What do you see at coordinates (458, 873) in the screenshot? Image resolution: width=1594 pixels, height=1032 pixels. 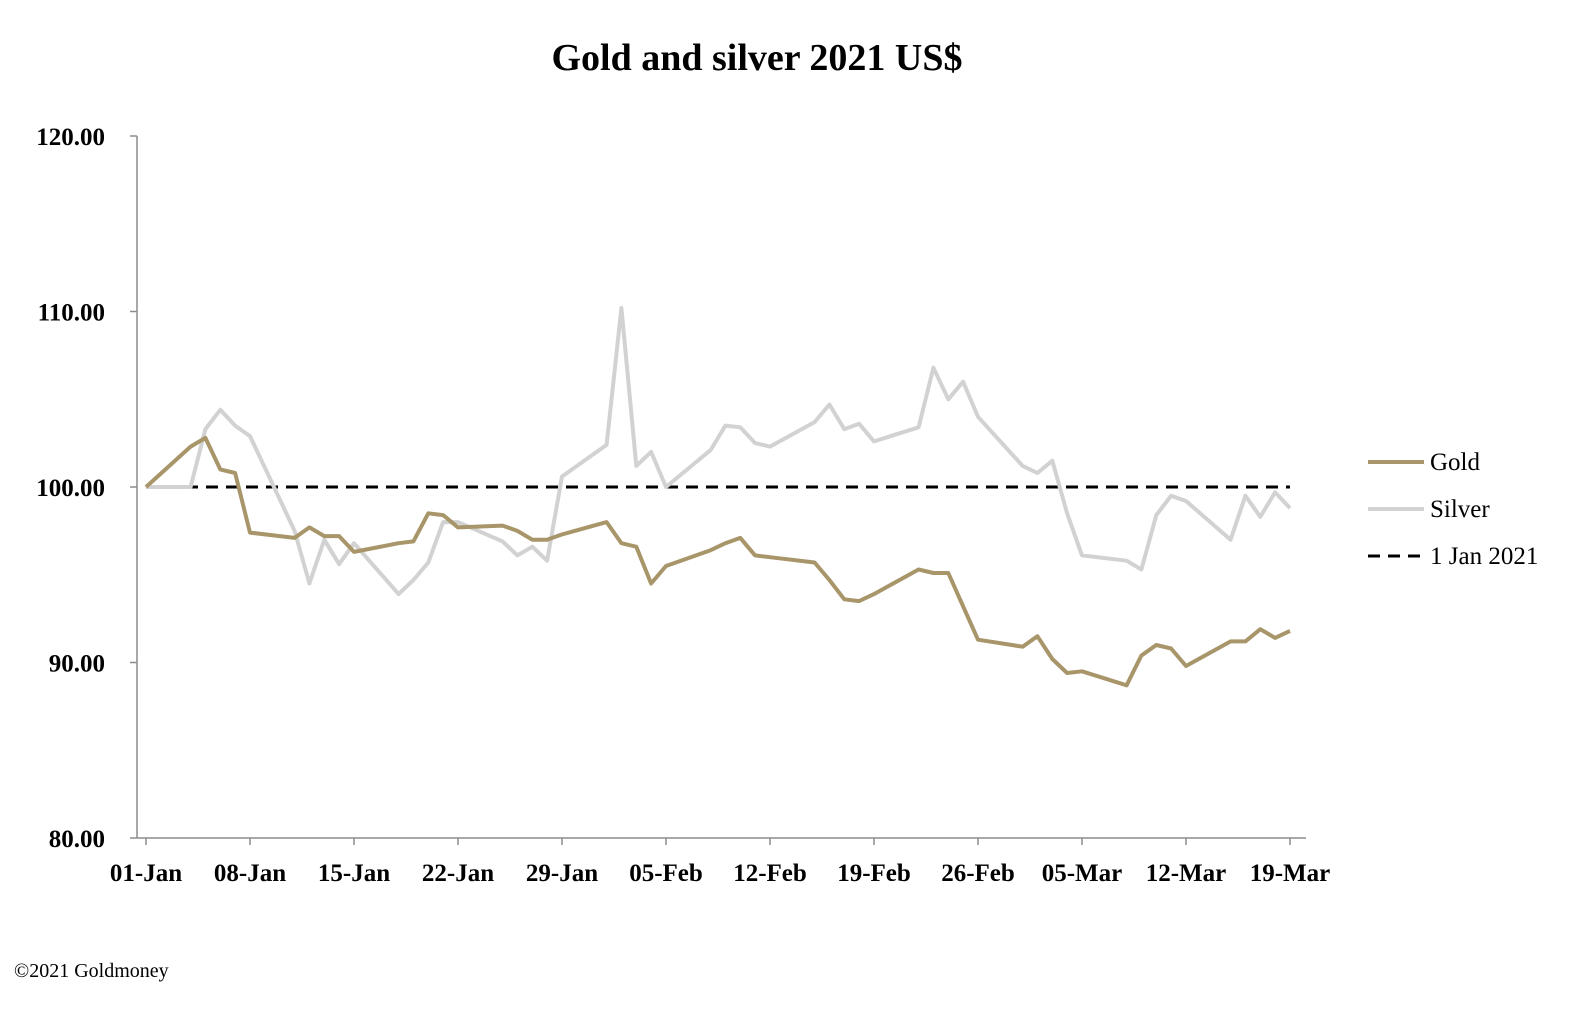 I see `x-tick-label: 22-Jan` at bounding box center [458, 873].